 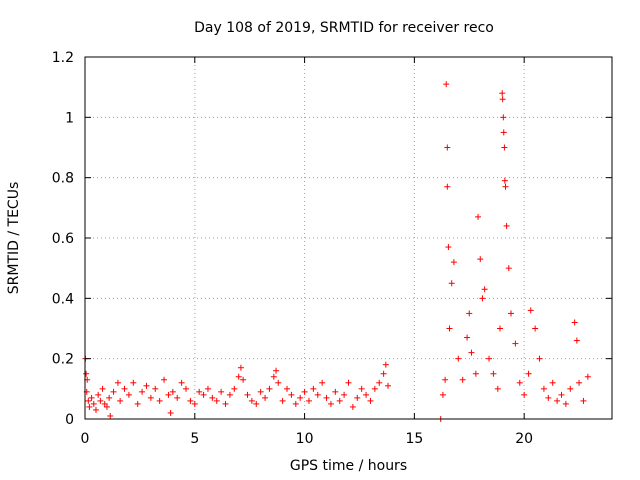 What do you see at coordinates (305, 439) in the screenshot?
I see `x-tick-label: 10` at bounding box center [305, 439].